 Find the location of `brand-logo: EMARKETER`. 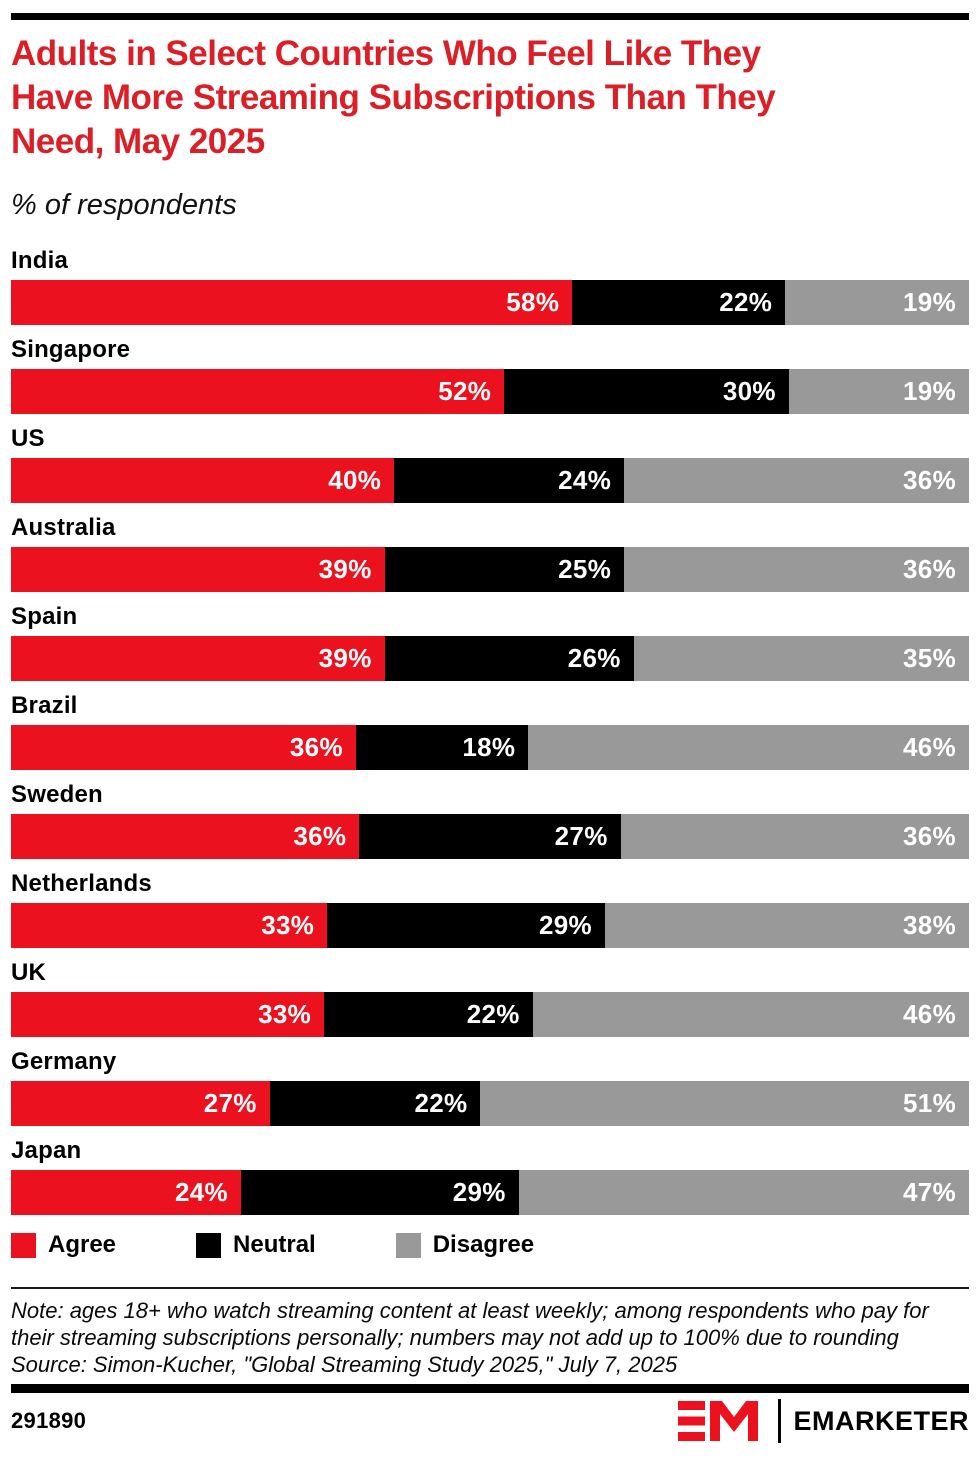

brand-logo: EMARKETER is located at coordinates (823, 1421).